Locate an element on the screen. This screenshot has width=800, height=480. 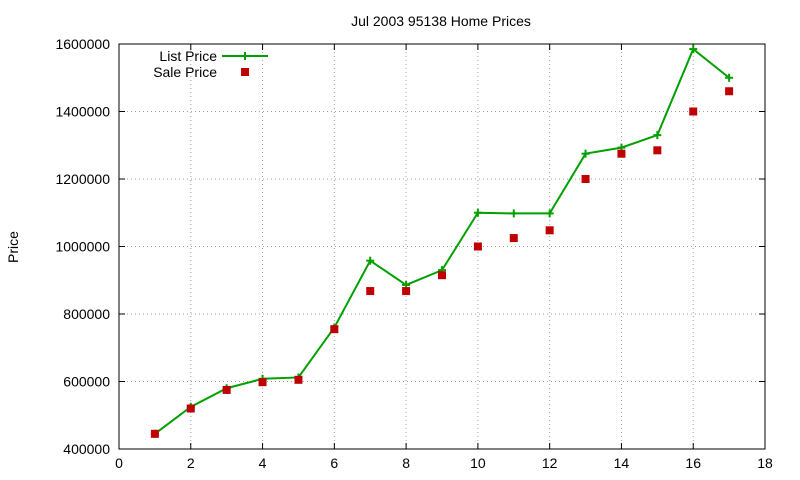
y-tick-label: 1200000 is located at coordinates (82, 179).